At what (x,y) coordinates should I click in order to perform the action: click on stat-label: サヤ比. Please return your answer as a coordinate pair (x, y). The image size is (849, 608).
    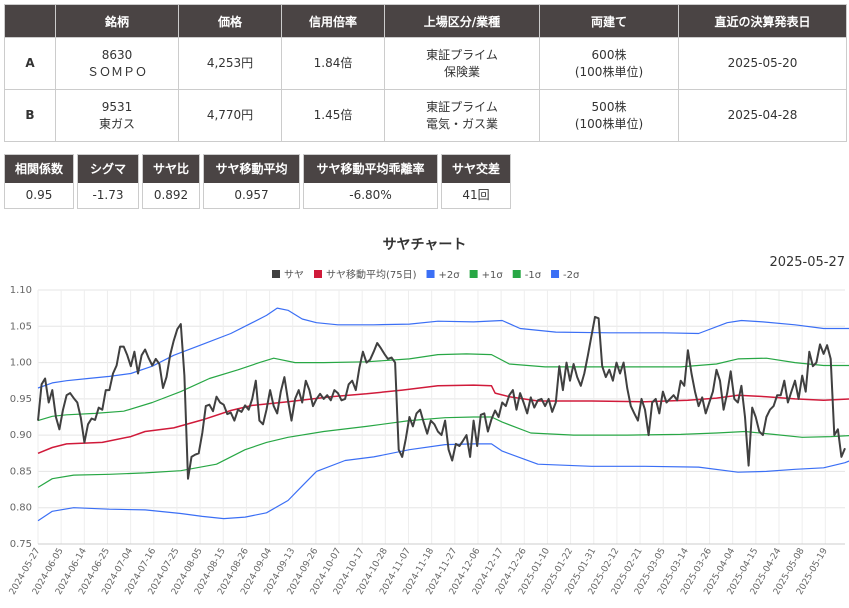
    Looking at the image, I should click on (171, 169).